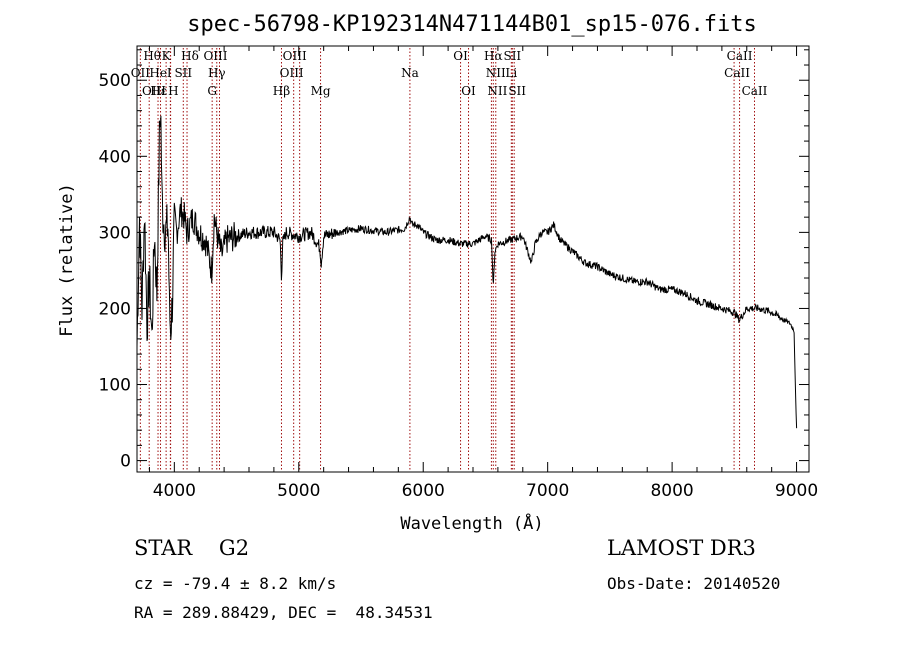  Describe the element at coordinates (283, 612) in the screenshot. I see `coordinates-text: RA = 289.88429, DEC = 48.34531` at that location.